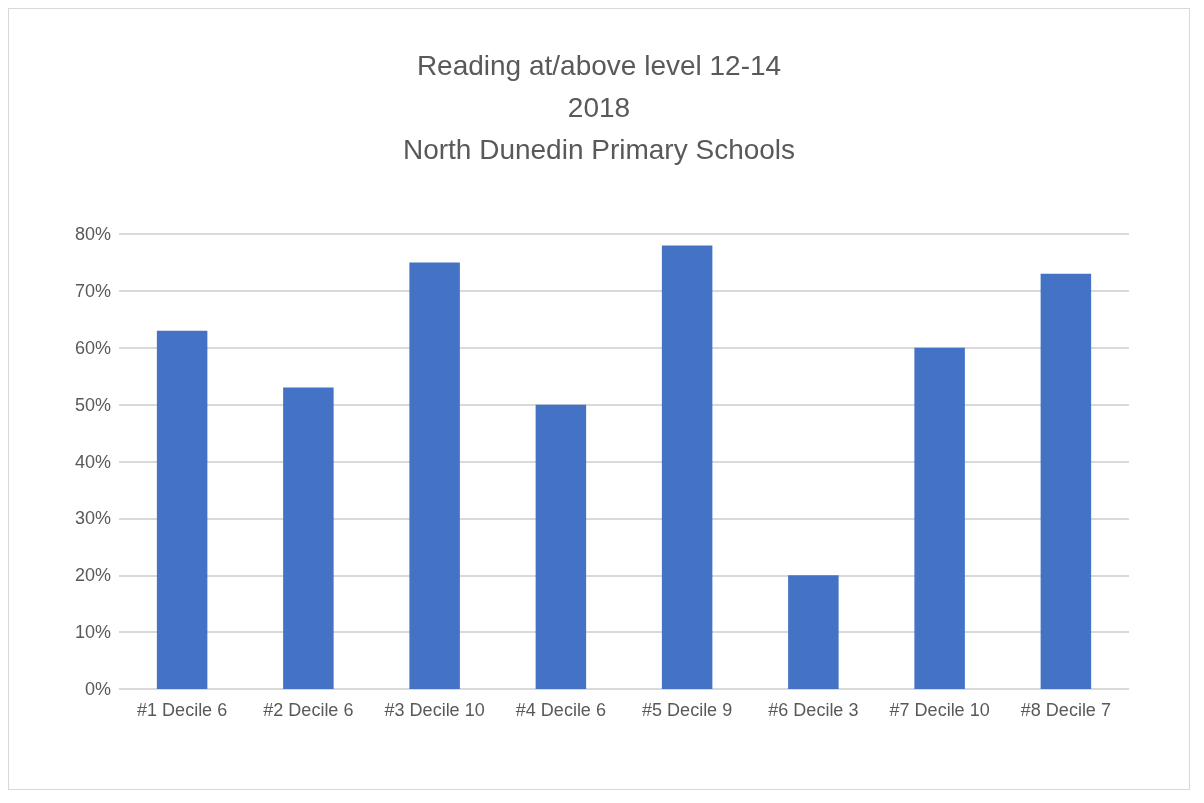  Describe the element at coordinates (92, 632) in the screenshot. I see `y-tick-label: 10%` at that location.